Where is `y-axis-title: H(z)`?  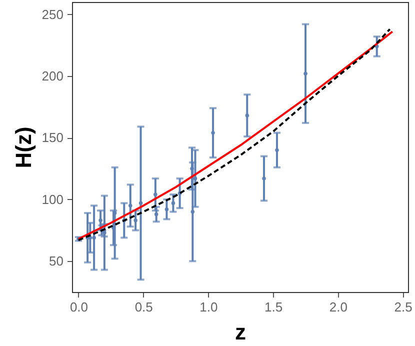 y-axis-title: H(z) is located at coordinates (23, 147).